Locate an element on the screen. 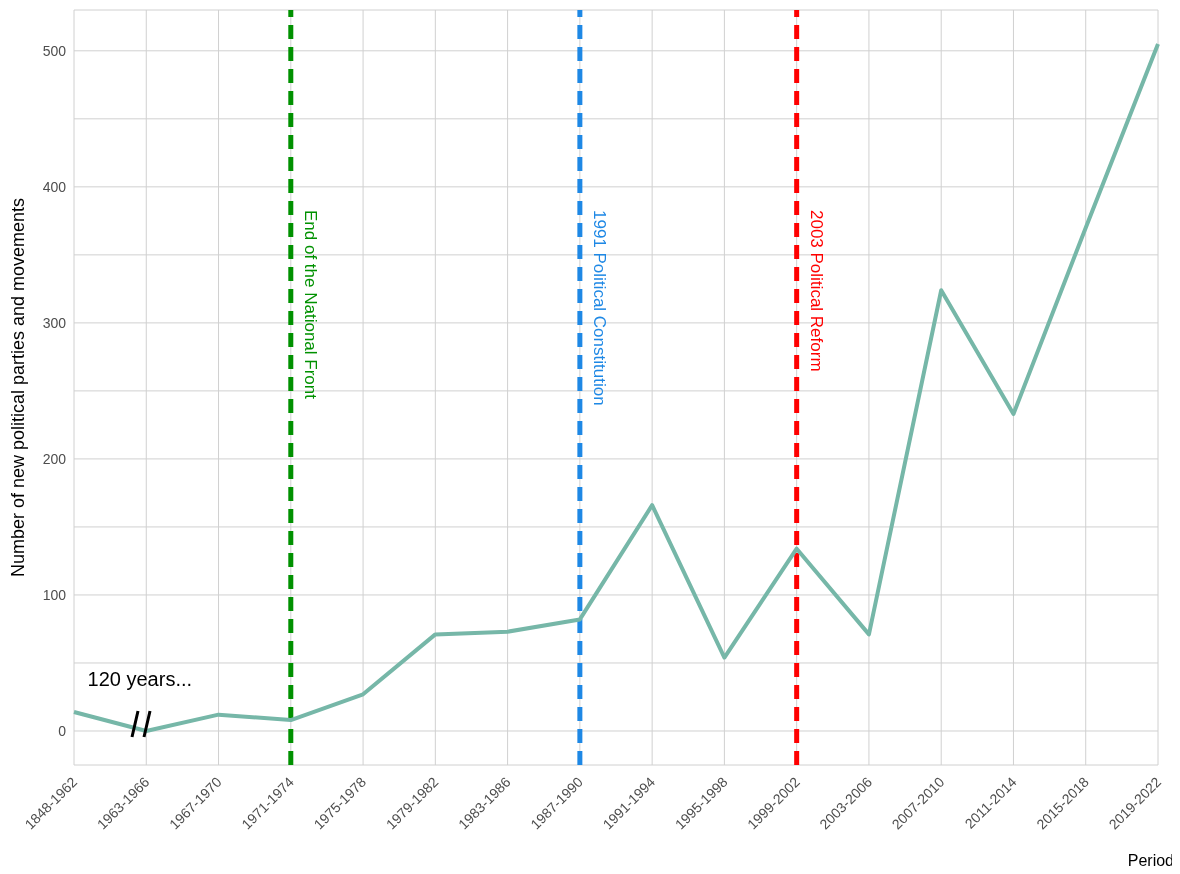 This screenshot has width=1180, height=874. y-tick-label: 400 is located at coordinates (54, 186).